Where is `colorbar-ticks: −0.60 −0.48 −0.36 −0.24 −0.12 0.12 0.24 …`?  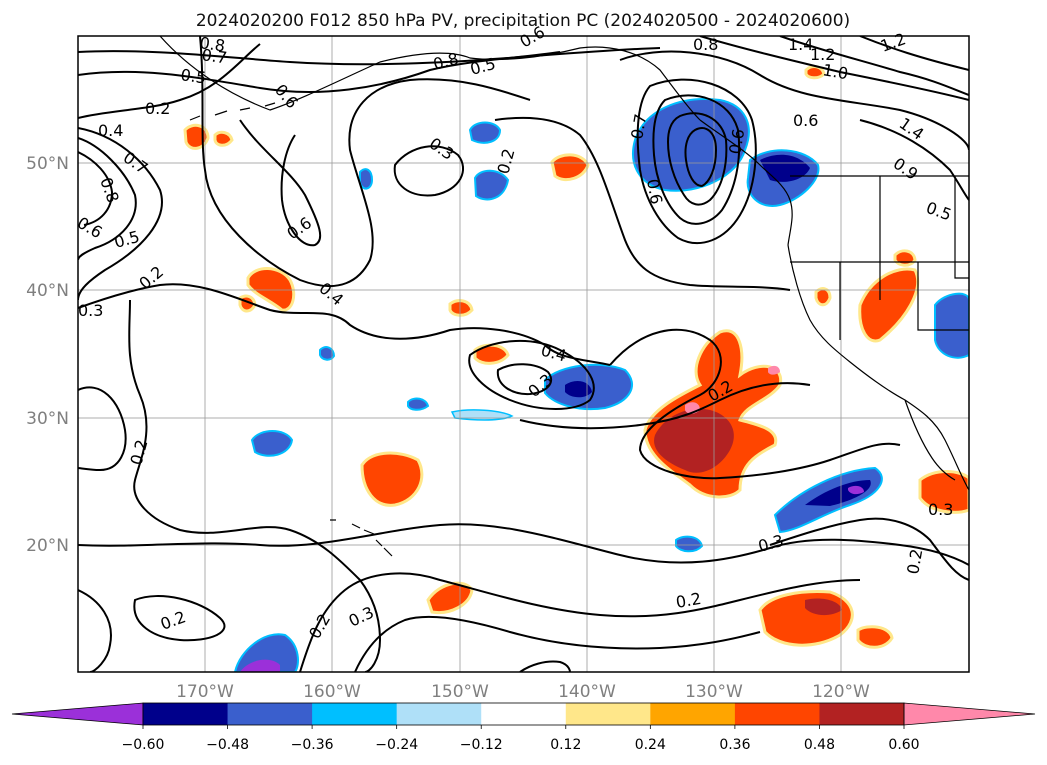 colorbar-ticks: −0.60 −0.48 −0.36 −0.24 −0.12 0.12 0.24 … is located at coordinates (521, 739).